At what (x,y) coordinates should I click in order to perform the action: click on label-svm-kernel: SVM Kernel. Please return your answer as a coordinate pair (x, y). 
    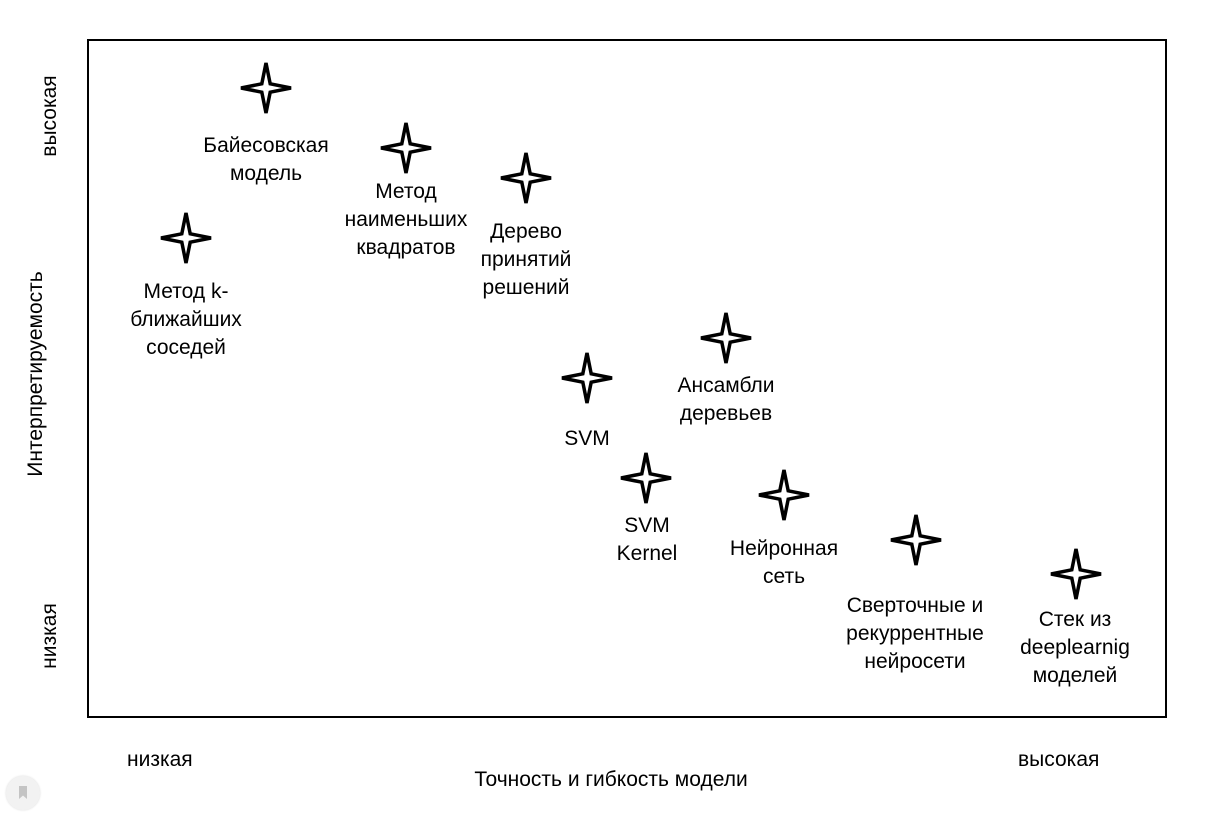
    Looking at the image, I should click on (647, 539).